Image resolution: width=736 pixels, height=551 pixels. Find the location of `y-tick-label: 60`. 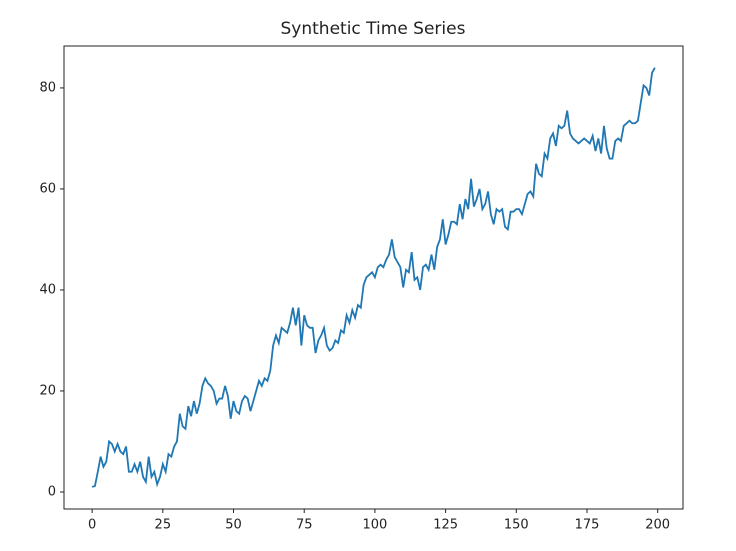

y-tick-label: 60 is located at coordinates (47, 188).